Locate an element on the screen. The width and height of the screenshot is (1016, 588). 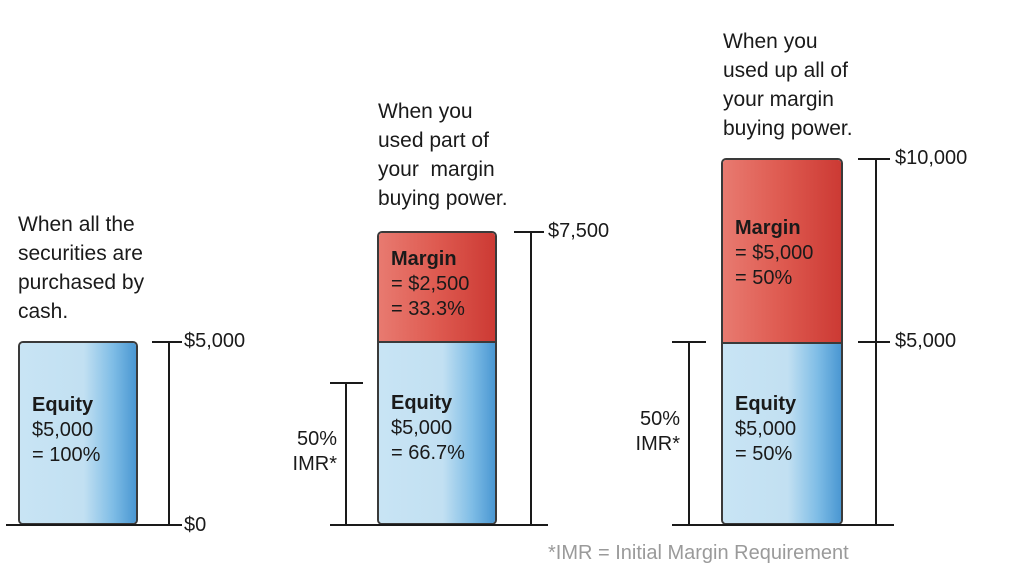
caption-line: When all the is located at coordinates (76, 224).